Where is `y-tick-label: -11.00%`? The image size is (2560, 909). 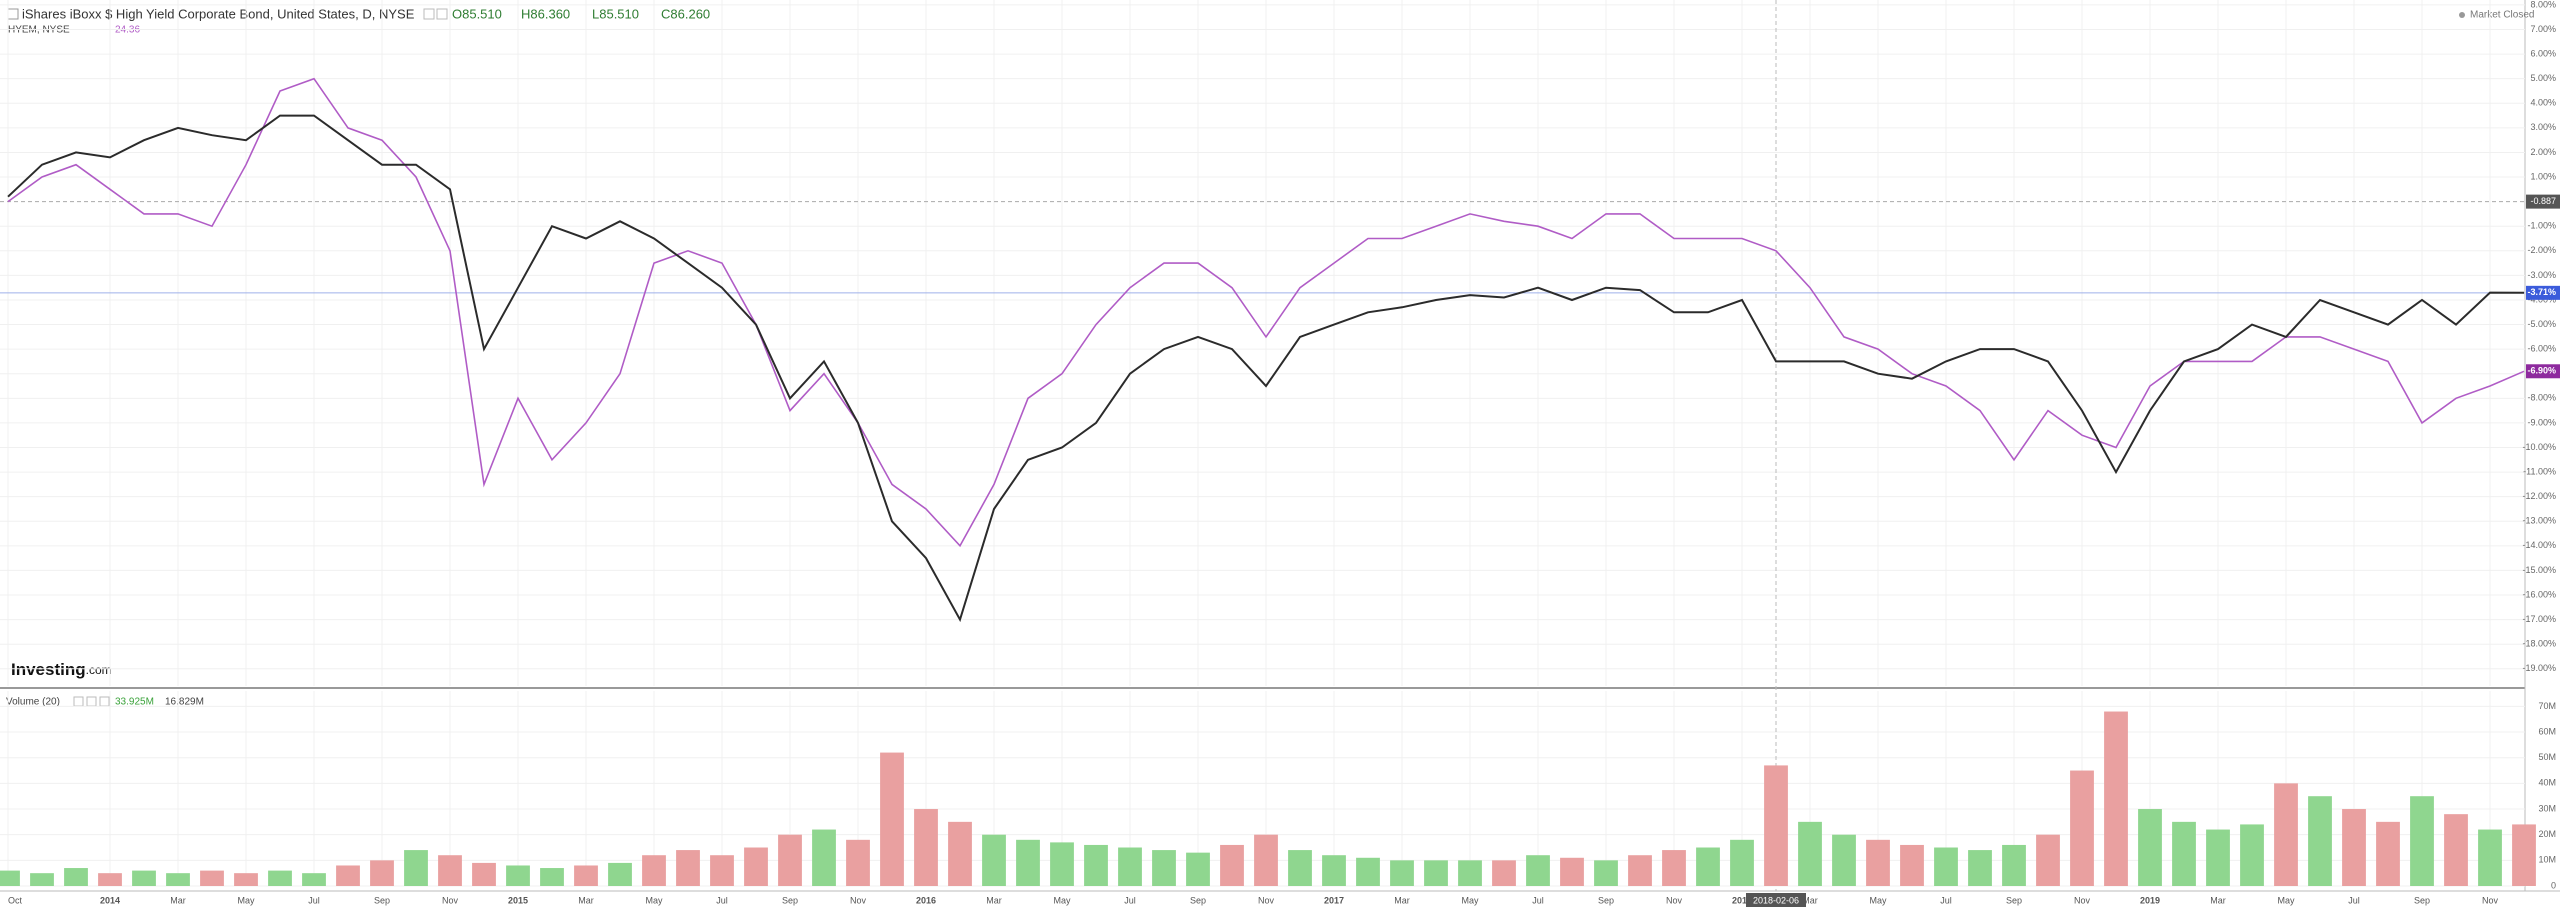
y-tick-label: -11.00% is located at coordinates (2539, 471).